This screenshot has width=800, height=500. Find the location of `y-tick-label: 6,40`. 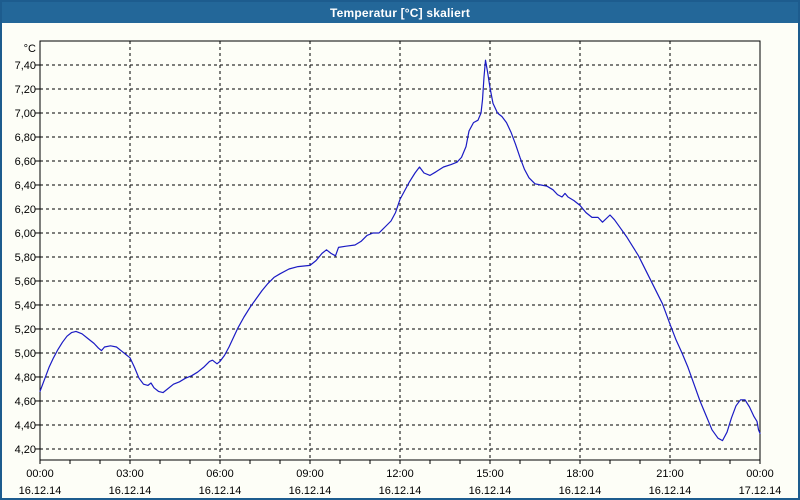

y-tick-label: 6,40 is located at coordinates (25, 186).